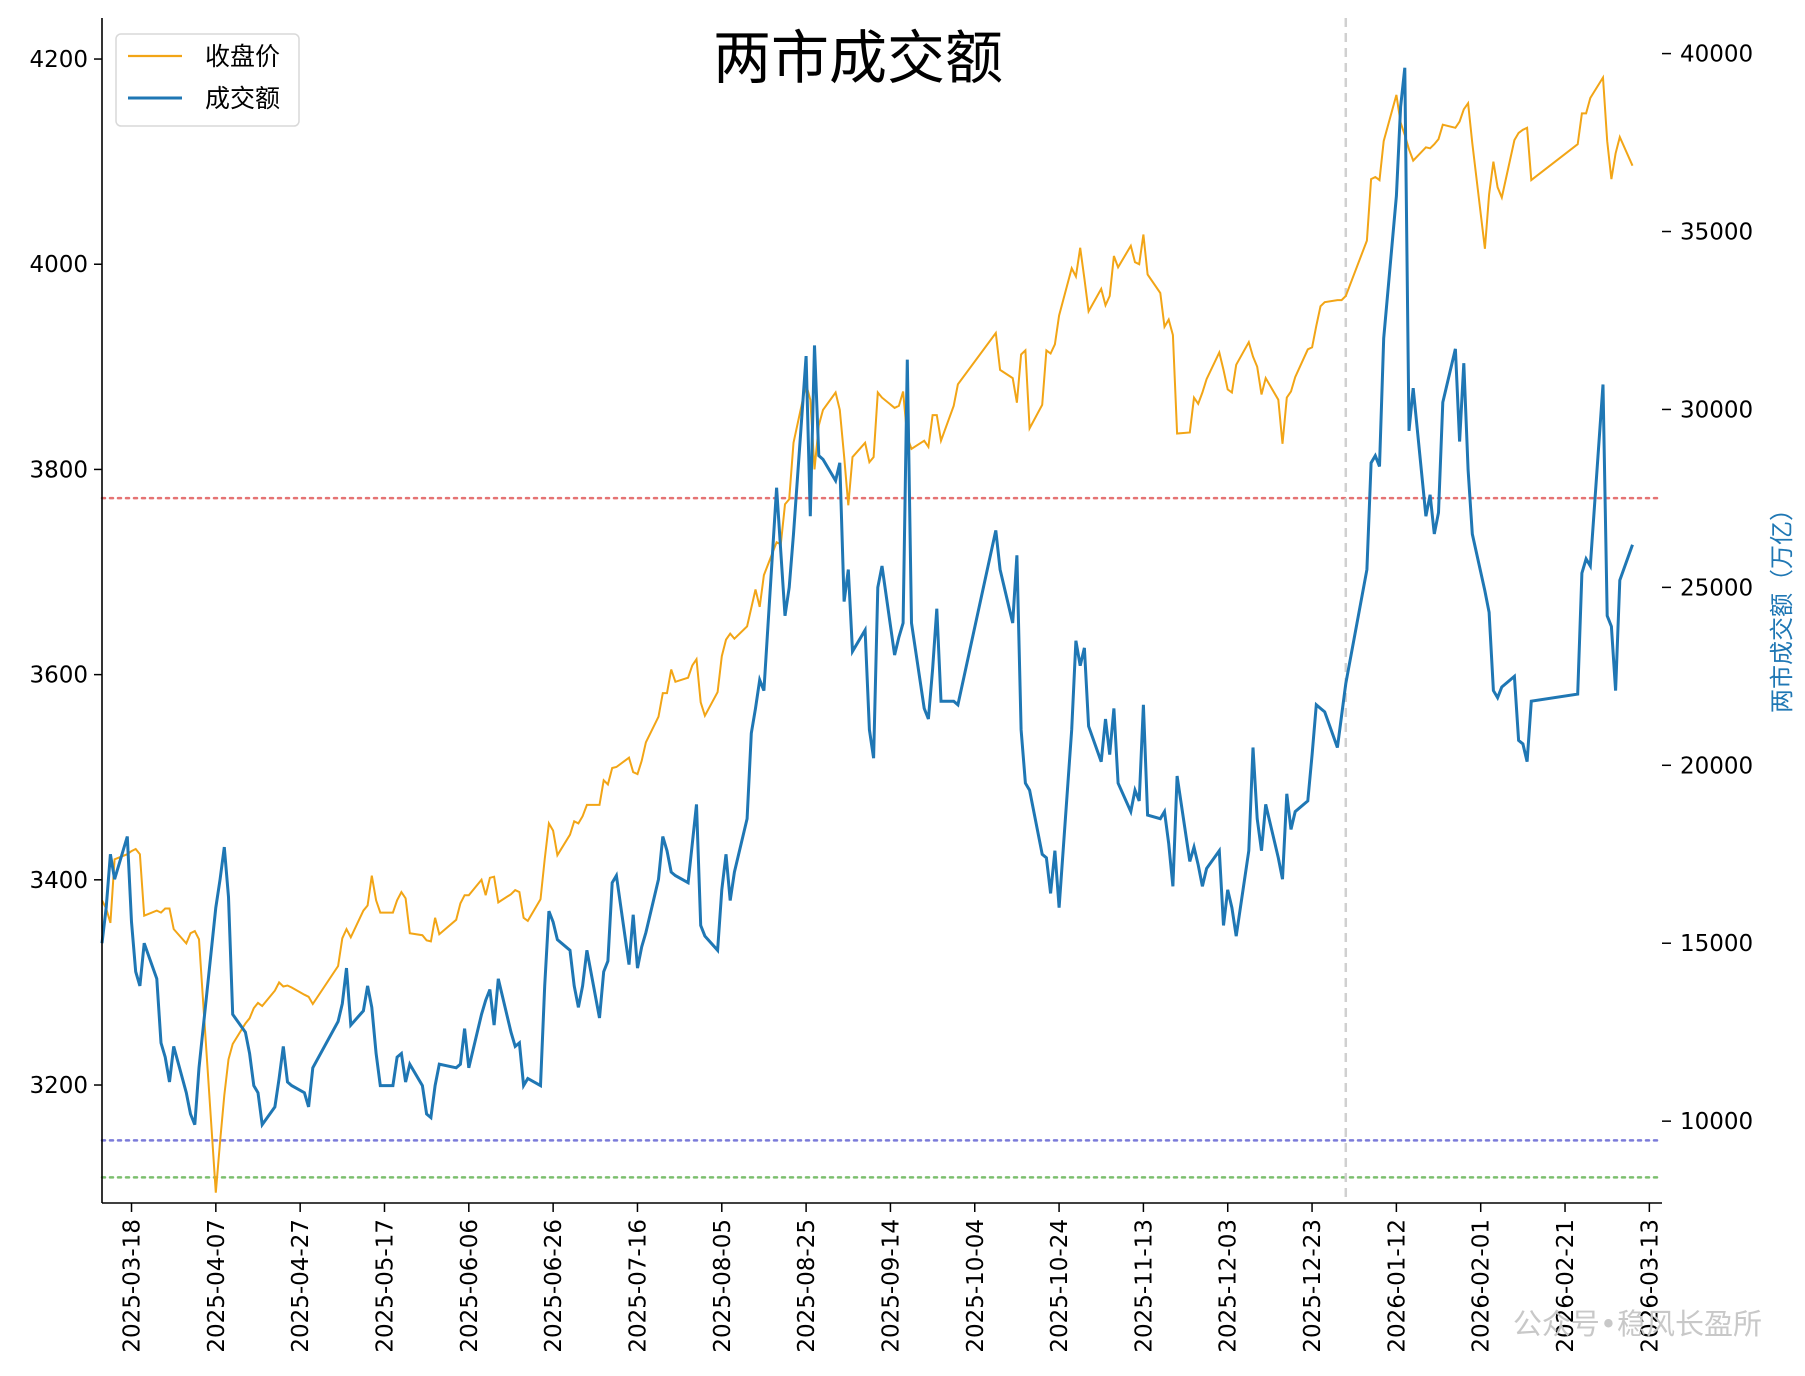 The image size is (1805, 1376). Describe the element at coordinates (1060, 1286) in the screenshot. I see `x-tick-label: 2025-10-24` at that location.